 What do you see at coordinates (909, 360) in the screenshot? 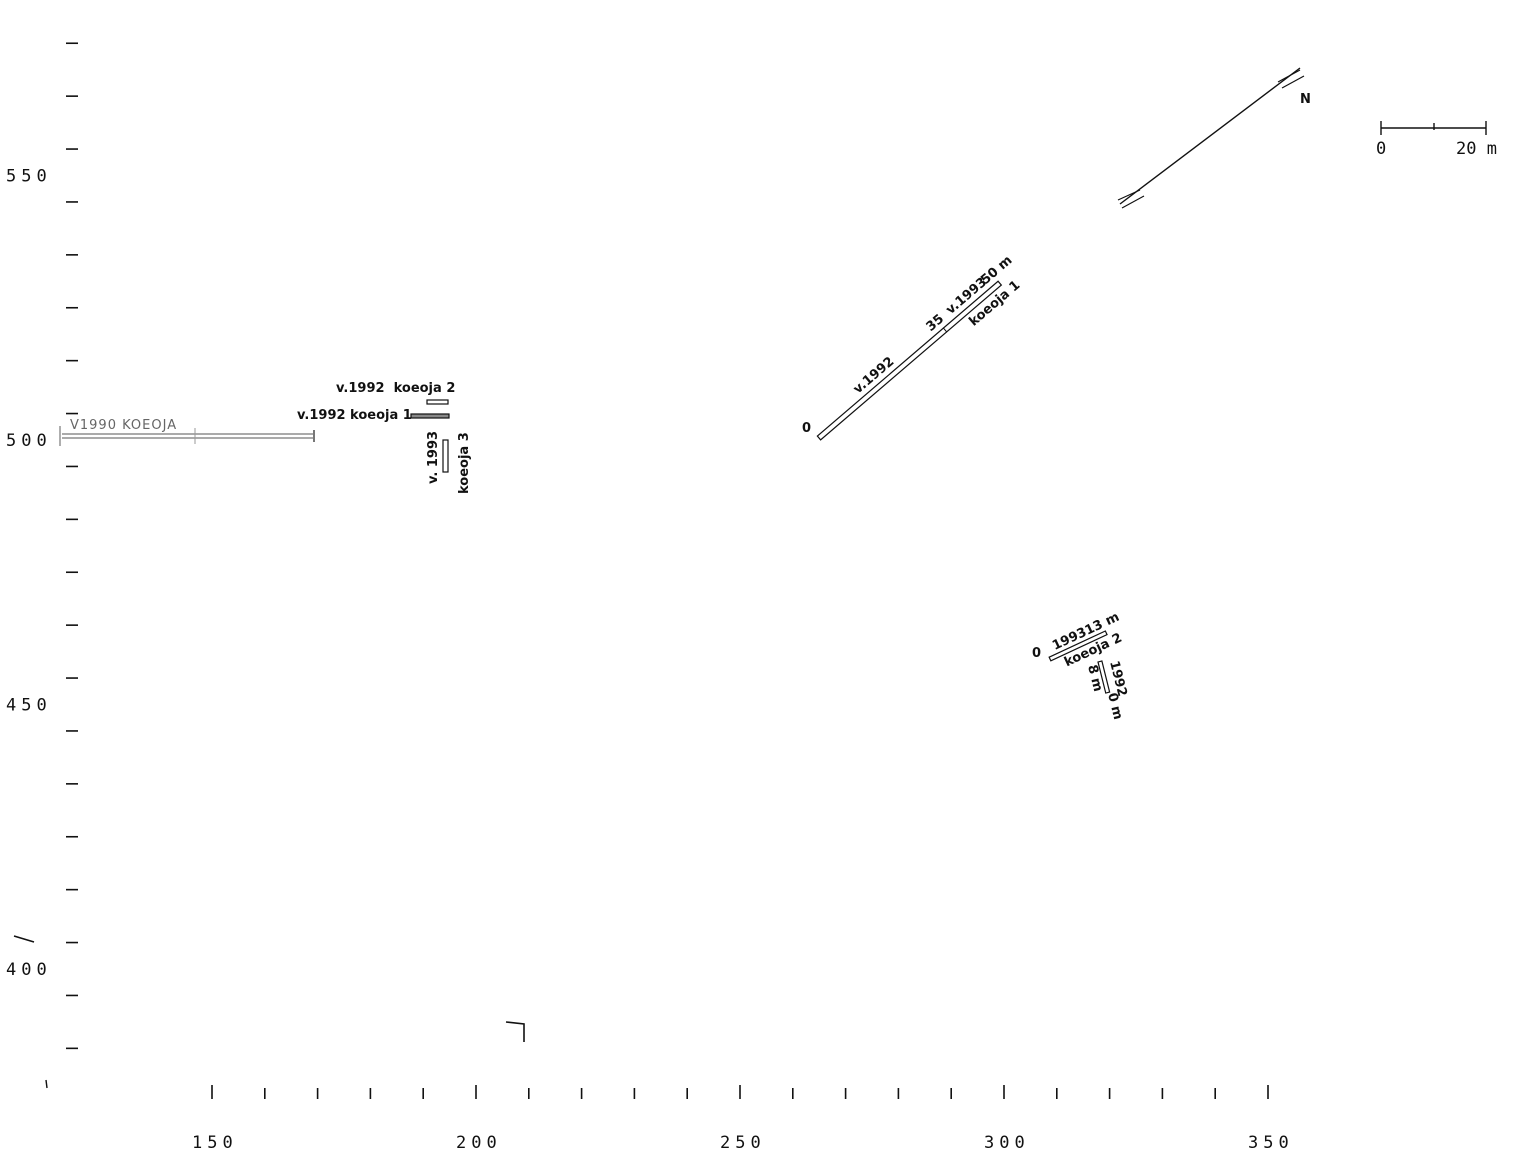
I see `diagonal-trench` at bounding box center [909, 360].